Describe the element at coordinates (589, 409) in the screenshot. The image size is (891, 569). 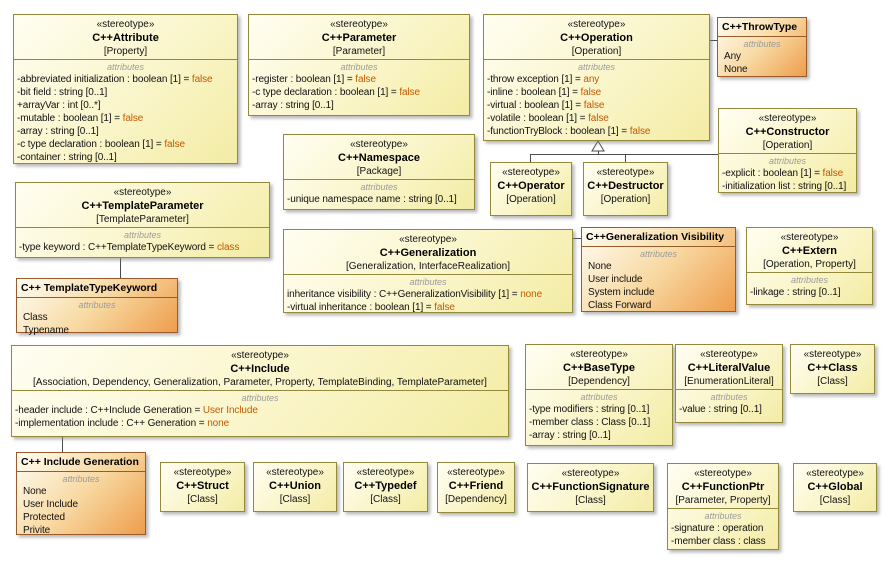
I see `attribute-text: -type modifiers : string [0..1]` at that location.